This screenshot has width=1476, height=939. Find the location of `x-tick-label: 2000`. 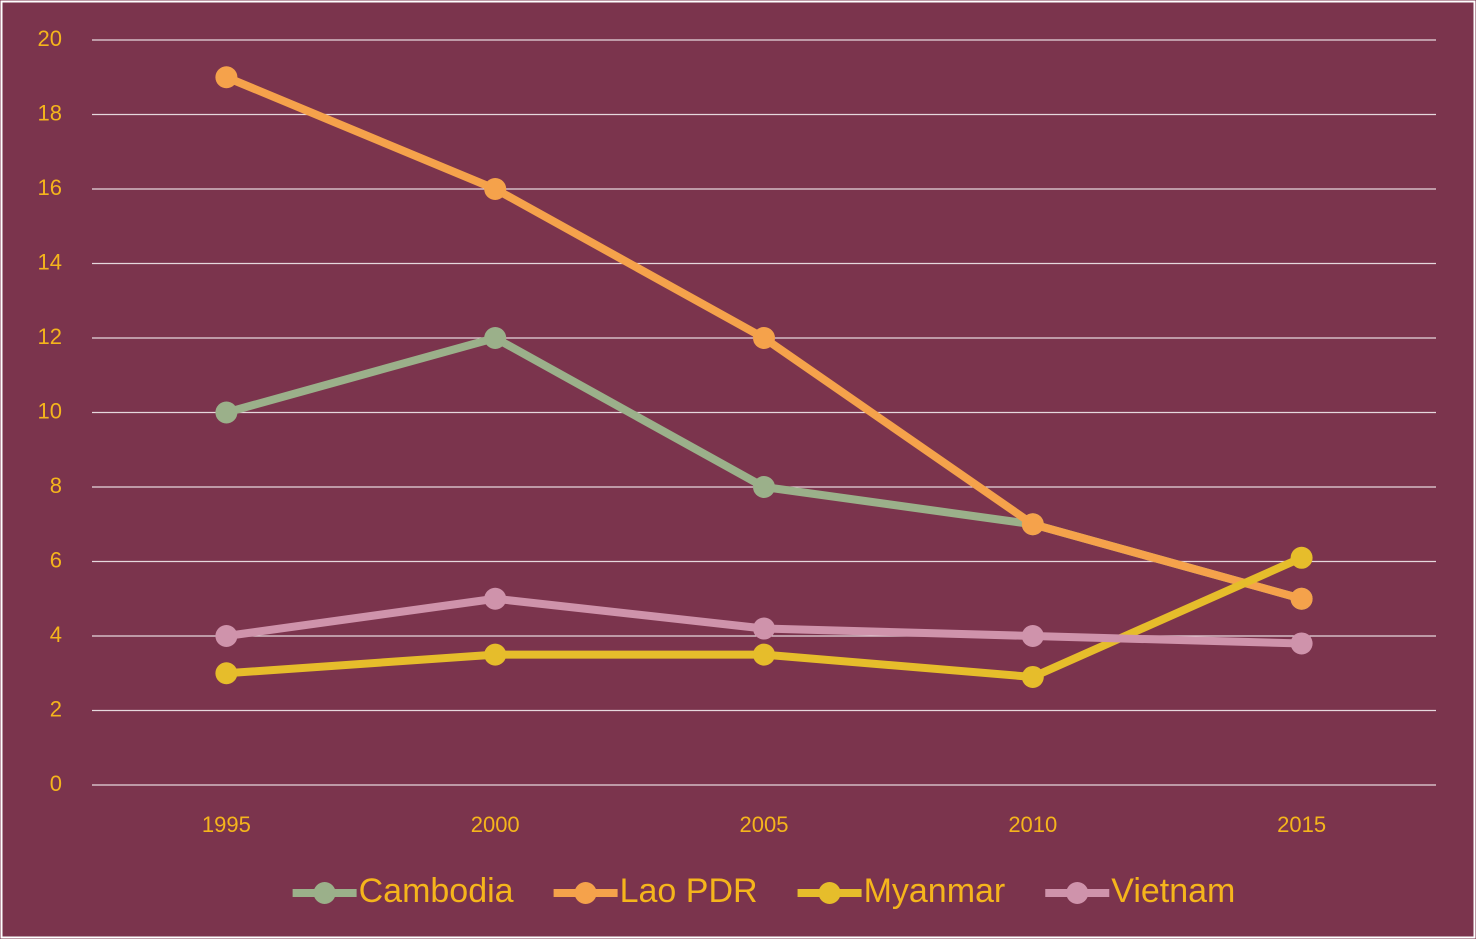

x-tick-label: 2000 is located at coordinates (495, 824).